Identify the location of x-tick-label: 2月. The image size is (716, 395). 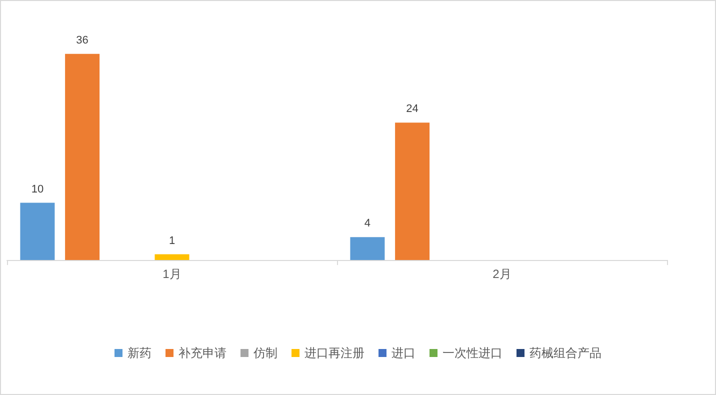
(502, 274).